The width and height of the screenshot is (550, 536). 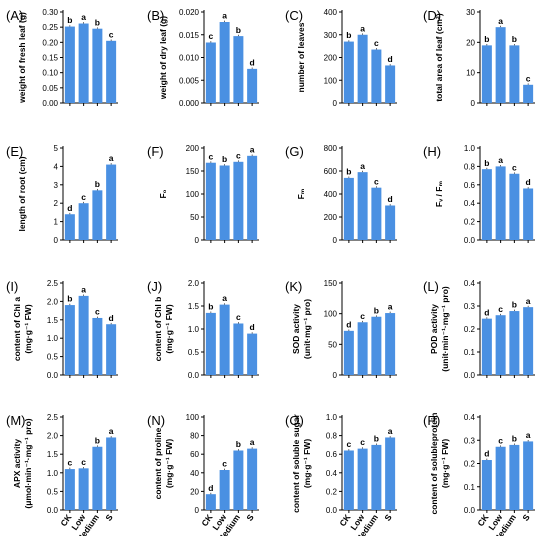 What do you see at coordinates (189, 35) in the screenshot?
I see `y-tick-label: 0.015` at bounding box center [189, 35].